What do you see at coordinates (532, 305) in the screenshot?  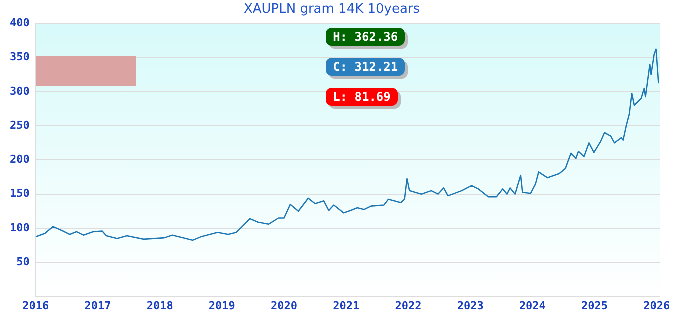 I see `x-tick-label: 2024` at bounding box center [532, 305].